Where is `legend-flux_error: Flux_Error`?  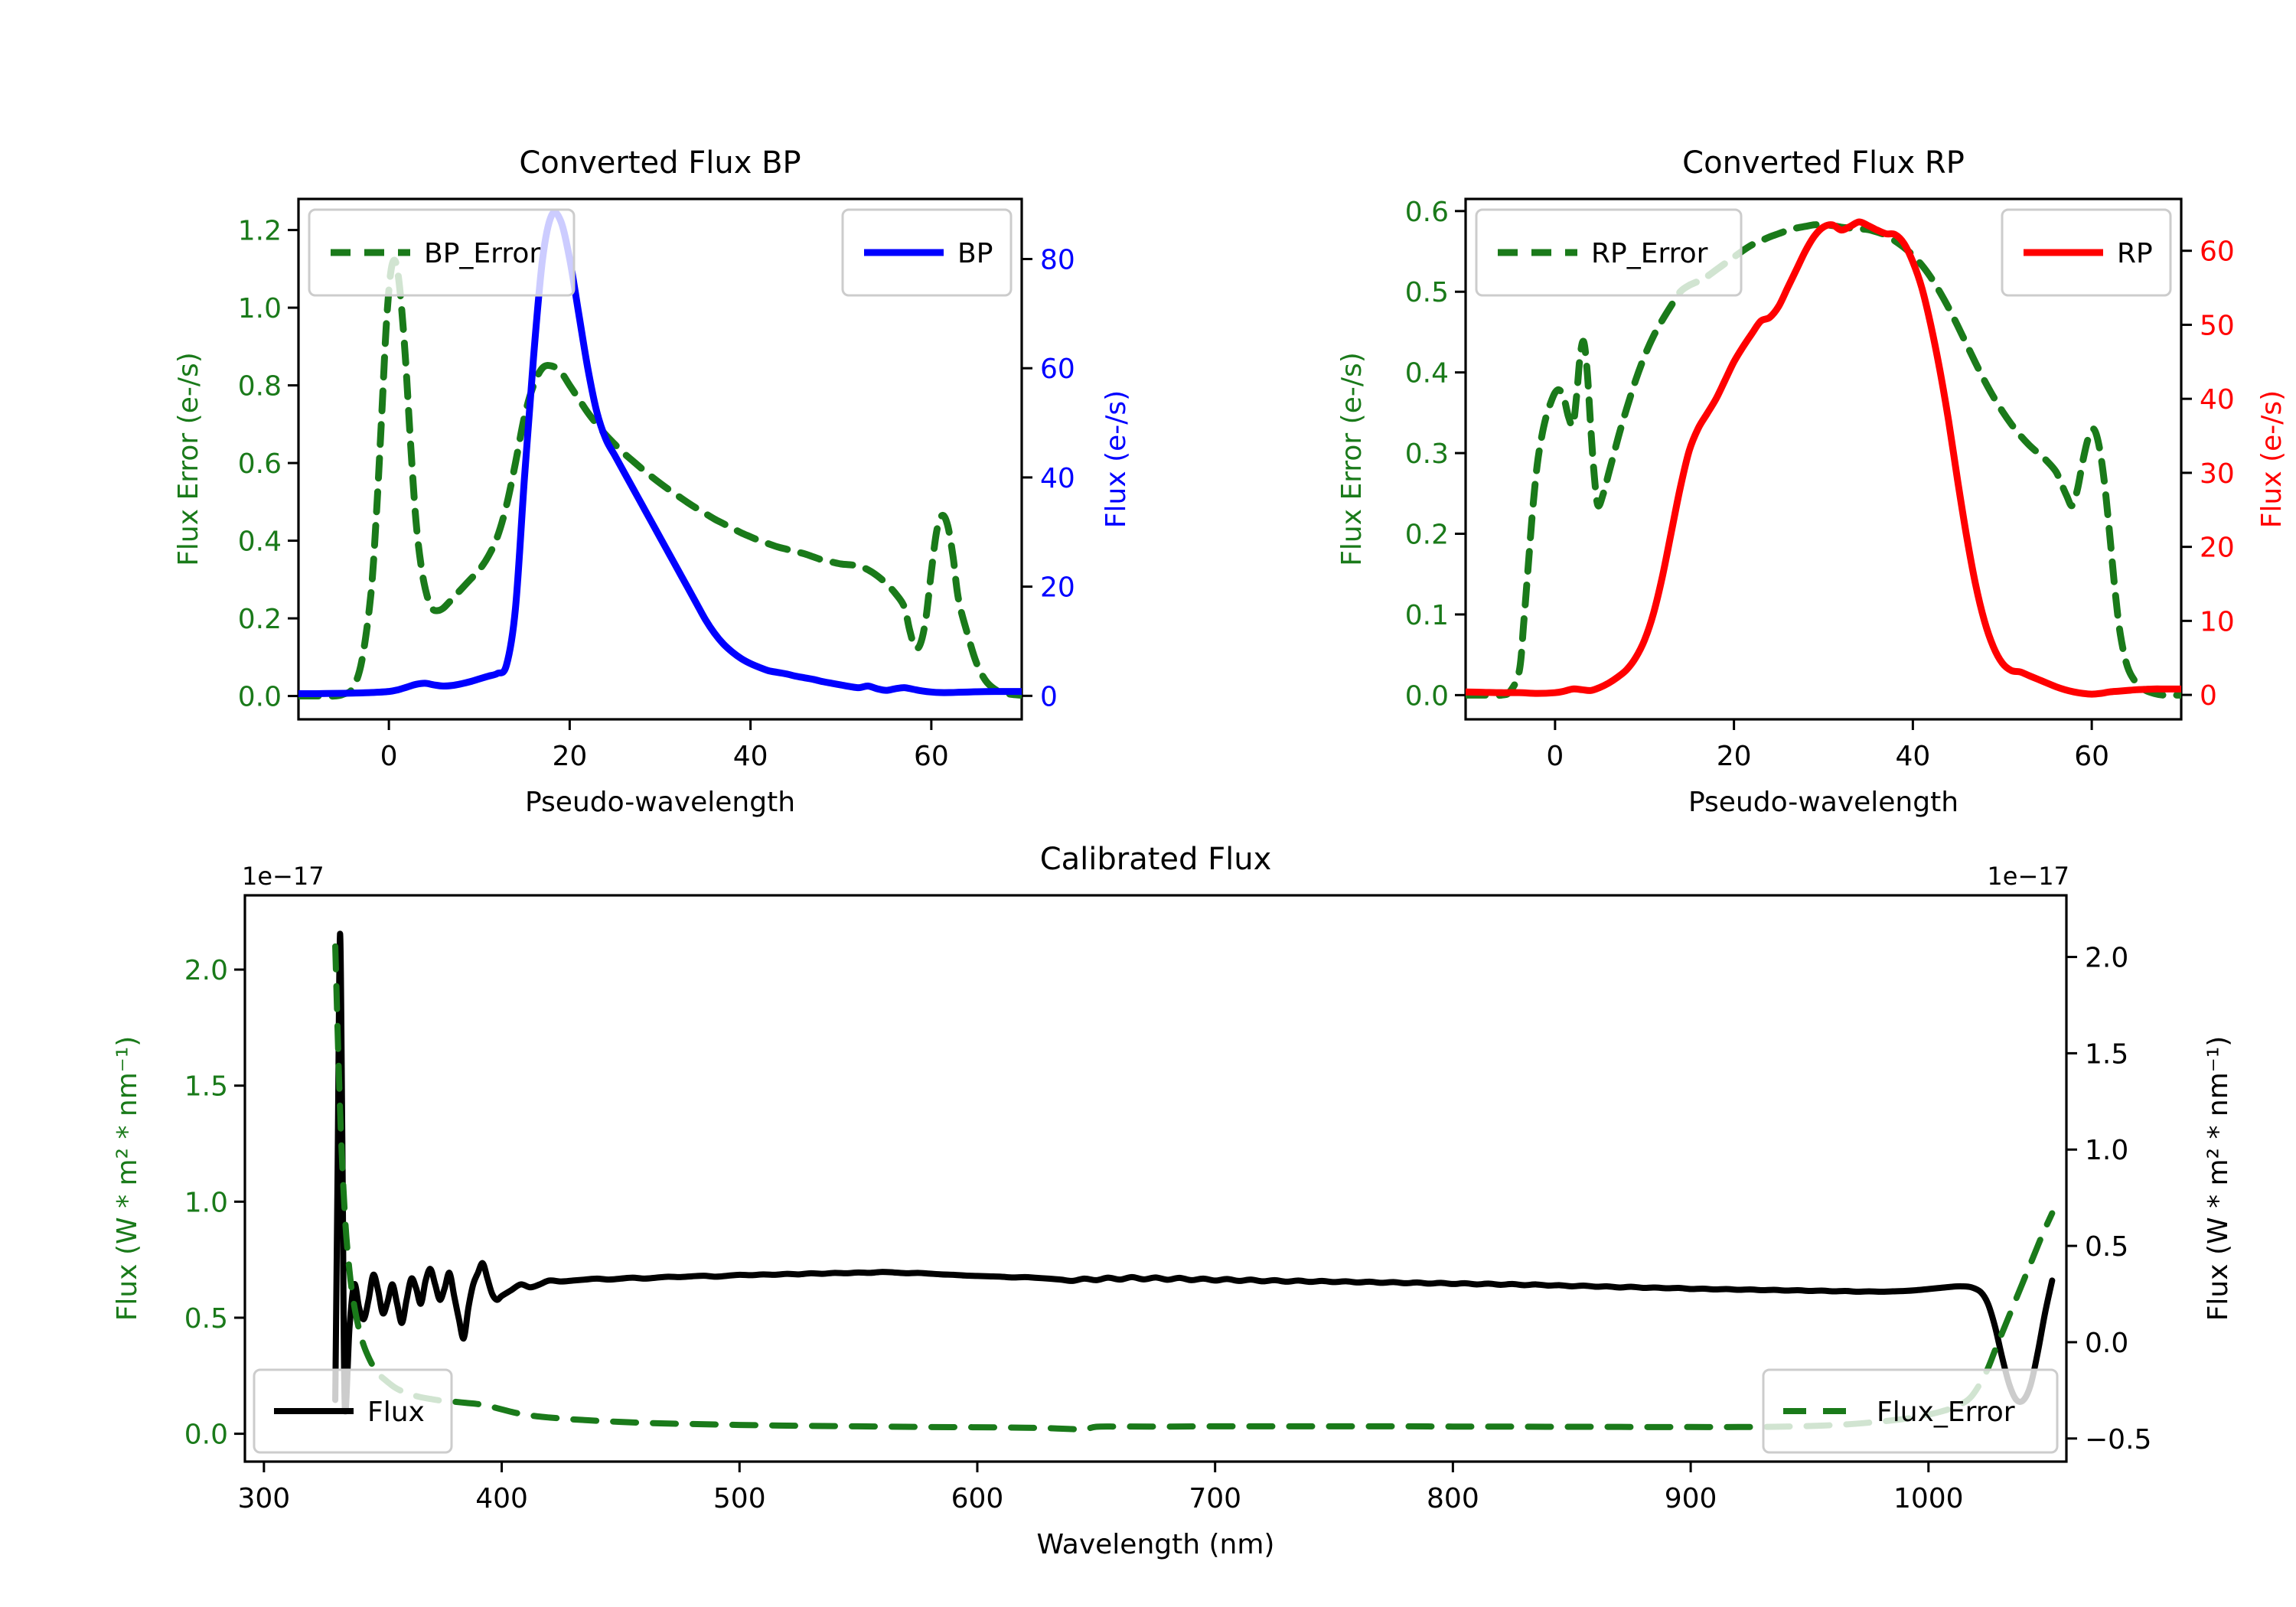 legend-flux_error: Flux_Error is located at coordinates (1910, 1411).